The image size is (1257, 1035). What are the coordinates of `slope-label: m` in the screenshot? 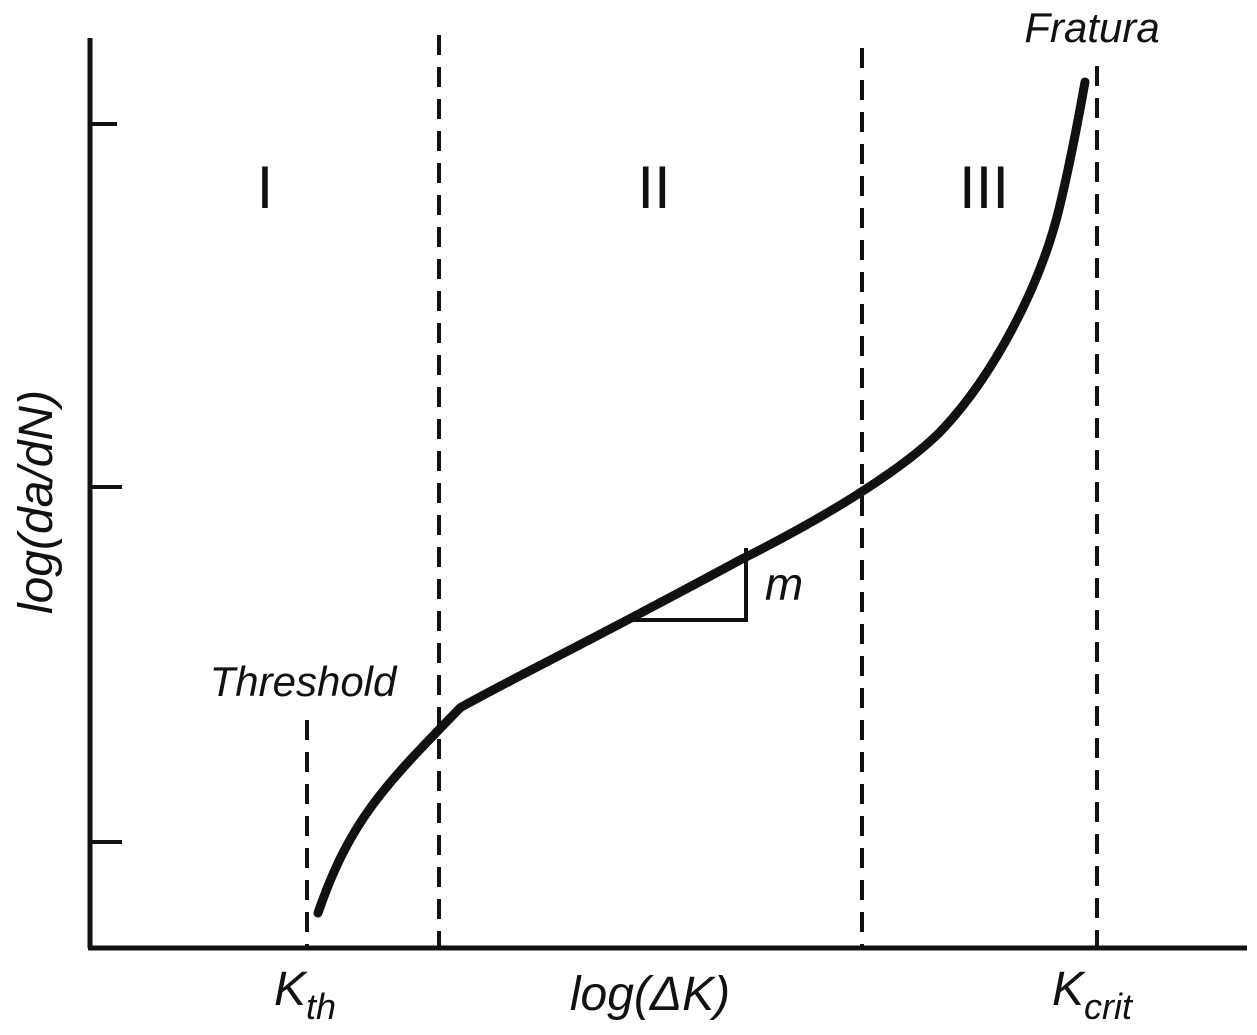 It's located at (784, 584).